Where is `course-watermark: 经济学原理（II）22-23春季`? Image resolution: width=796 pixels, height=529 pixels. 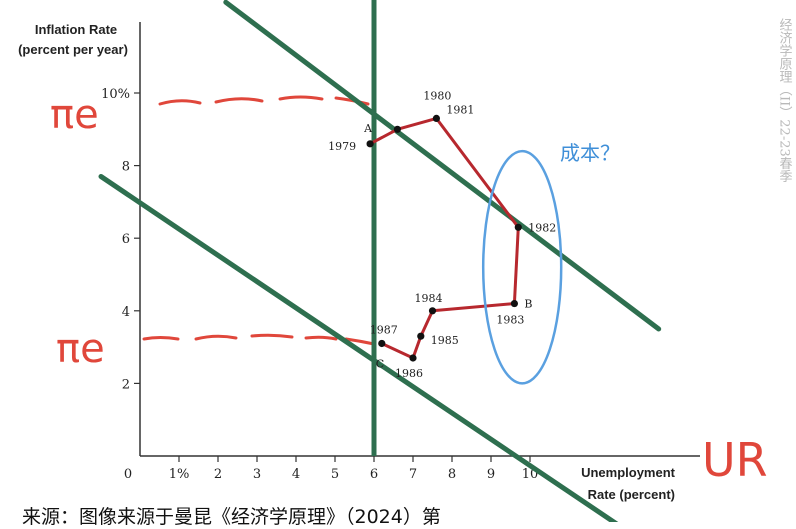
course-watermark: 经济学原理（II）22-23春季 is located at coordinates (785, 100).